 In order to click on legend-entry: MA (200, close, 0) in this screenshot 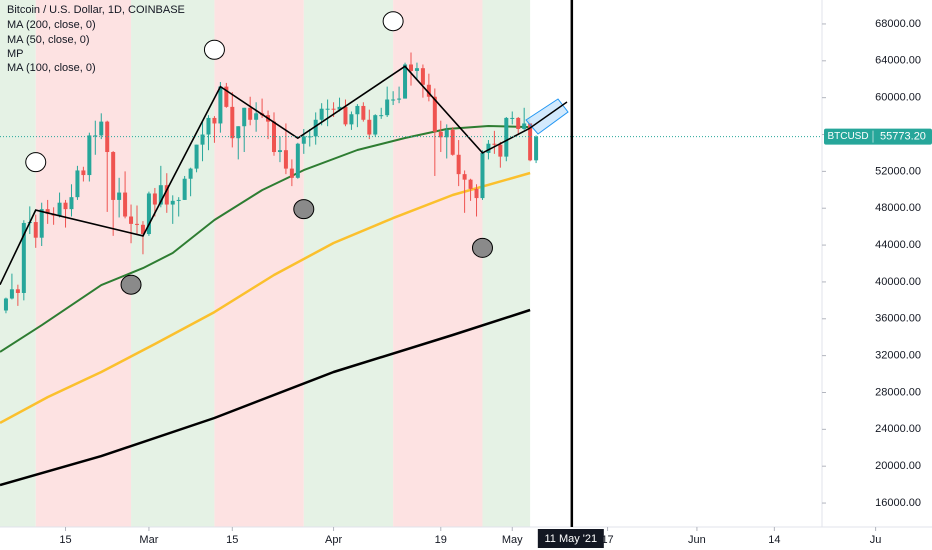, I will do `click(51, 25)`.